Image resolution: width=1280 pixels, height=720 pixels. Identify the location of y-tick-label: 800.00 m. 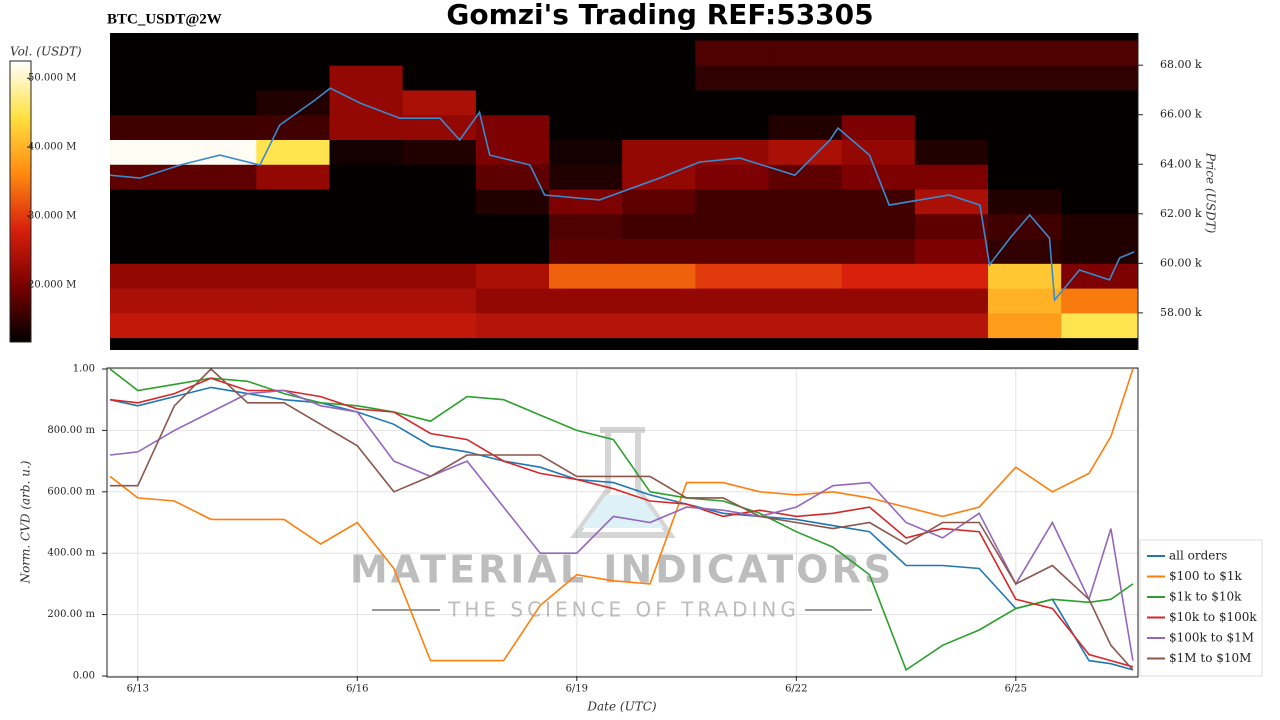
(71, 430).